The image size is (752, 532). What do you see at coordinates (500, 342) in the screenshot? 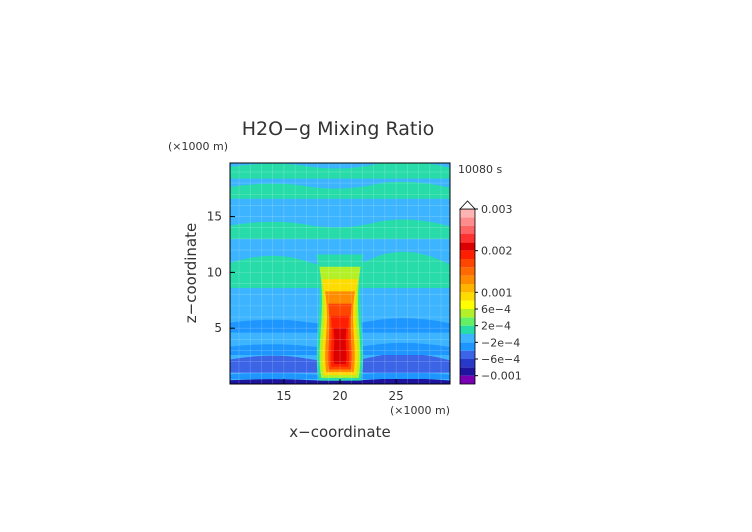
I see `colorbar-label: −2e−4` at bounding box center [500, 342].